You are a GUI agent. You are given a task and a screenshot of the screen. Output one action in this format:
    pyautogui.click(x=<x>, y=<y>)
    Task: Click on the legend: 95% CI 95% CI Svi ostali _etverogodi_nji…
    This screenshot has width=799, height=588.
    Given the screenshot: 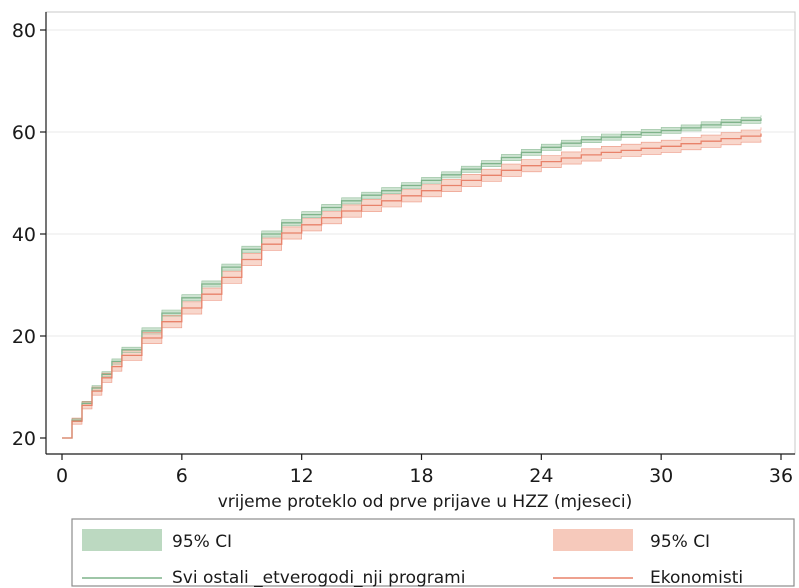 What is the action you would take?
    pyautogui.click(x=433, y=553)
    